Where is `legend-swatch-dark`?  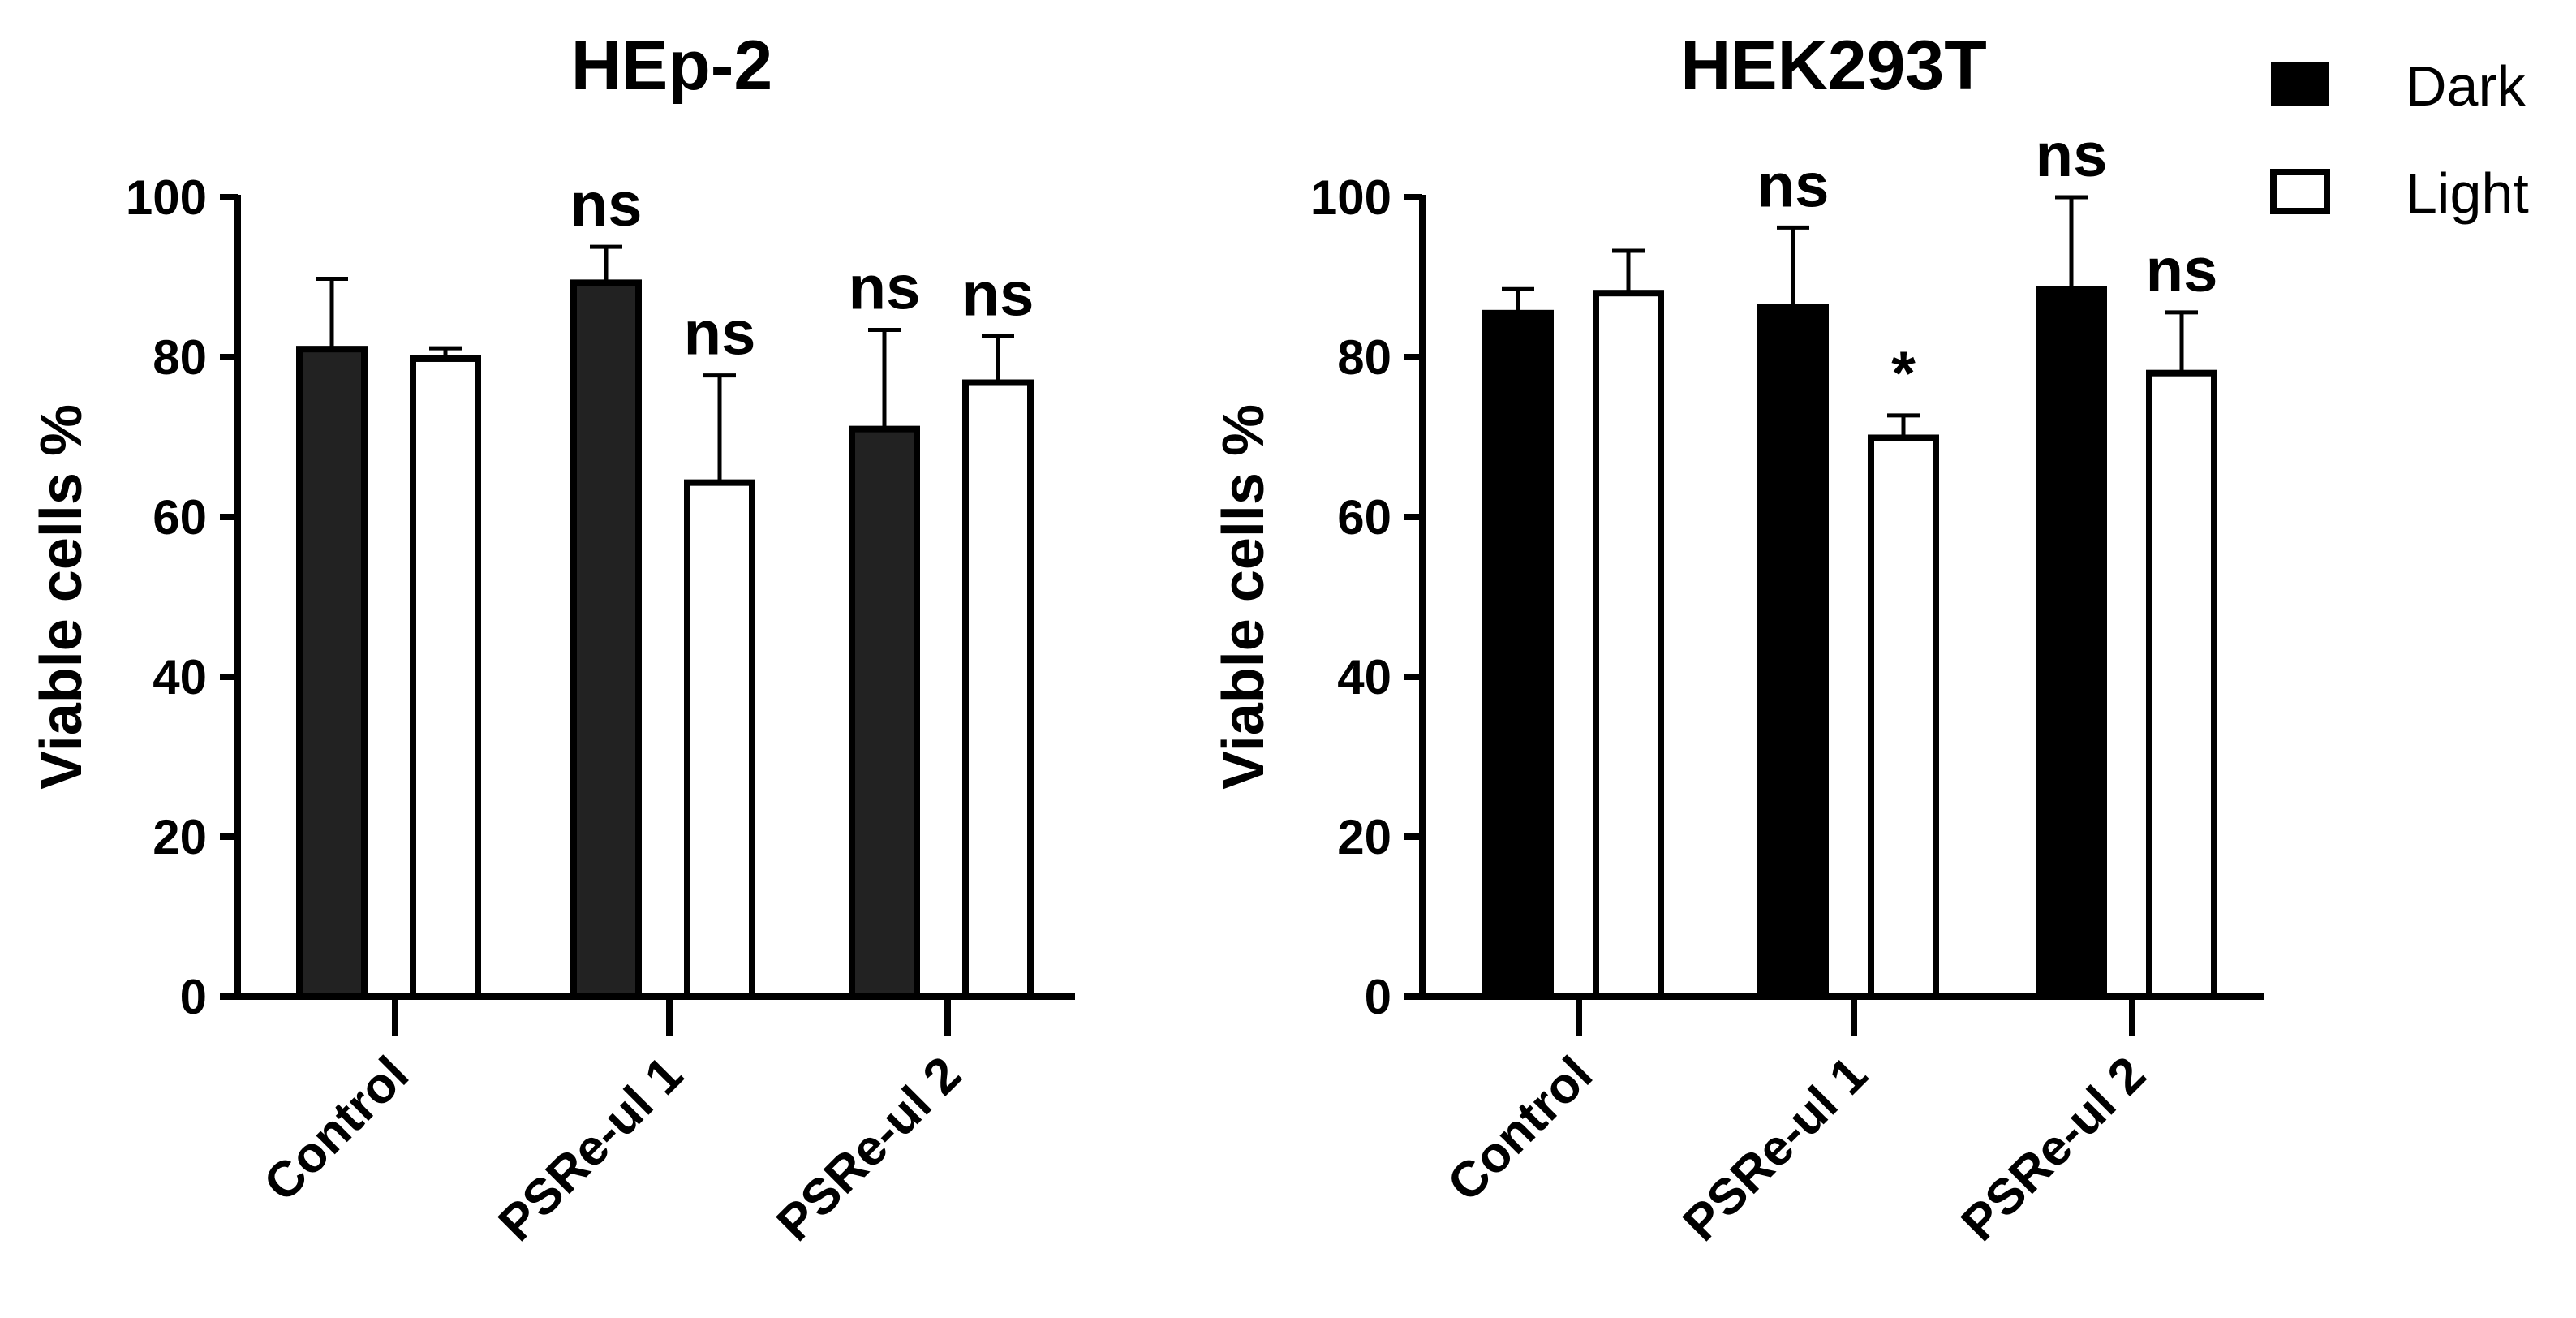 legend-swatch-dark is located at coordinates (2300, 84).